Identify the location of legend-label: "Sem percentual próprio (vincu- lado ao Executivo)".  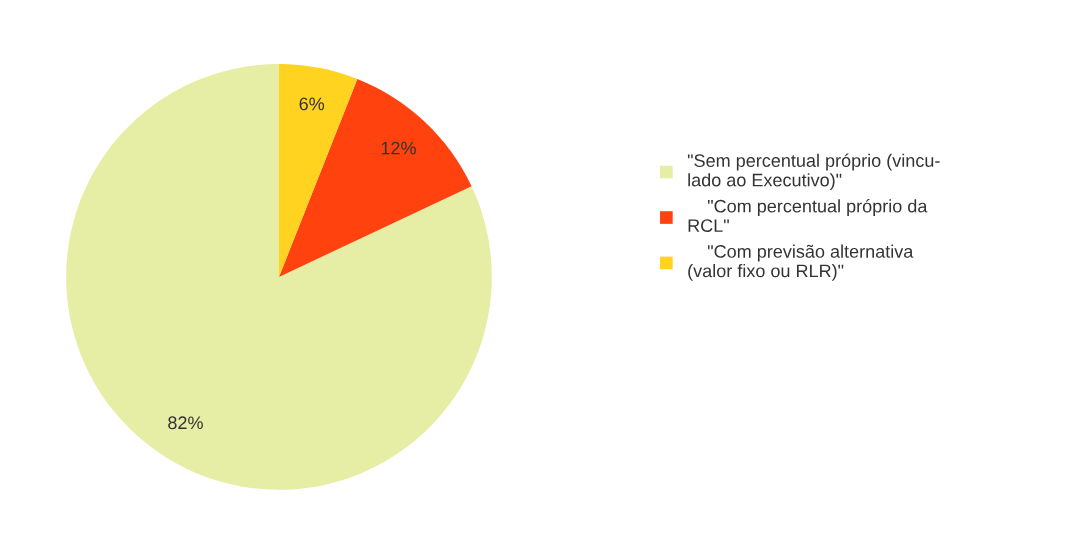
(813, 172).